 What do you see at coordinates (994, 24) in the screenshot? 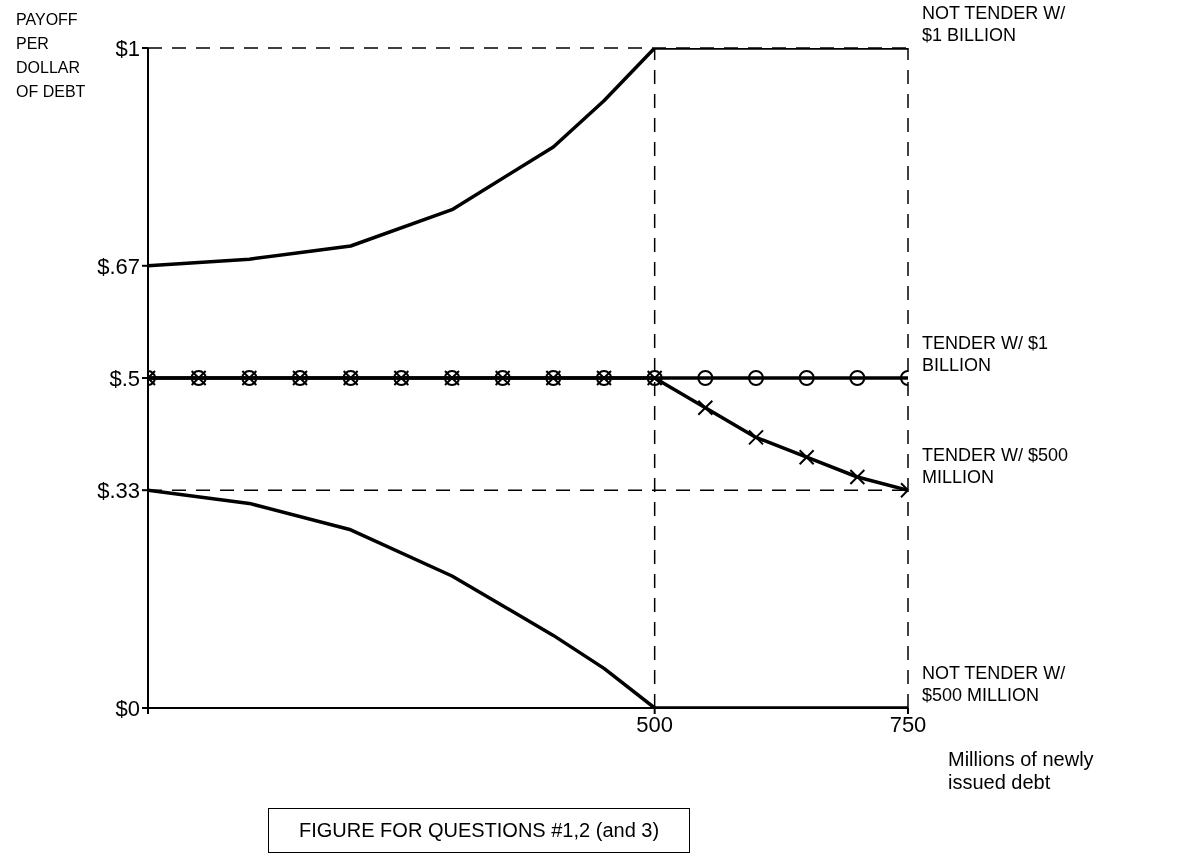
I see `series-label: NOT TENDER W/ $1 BILLION` at bounding box center [994, 24].